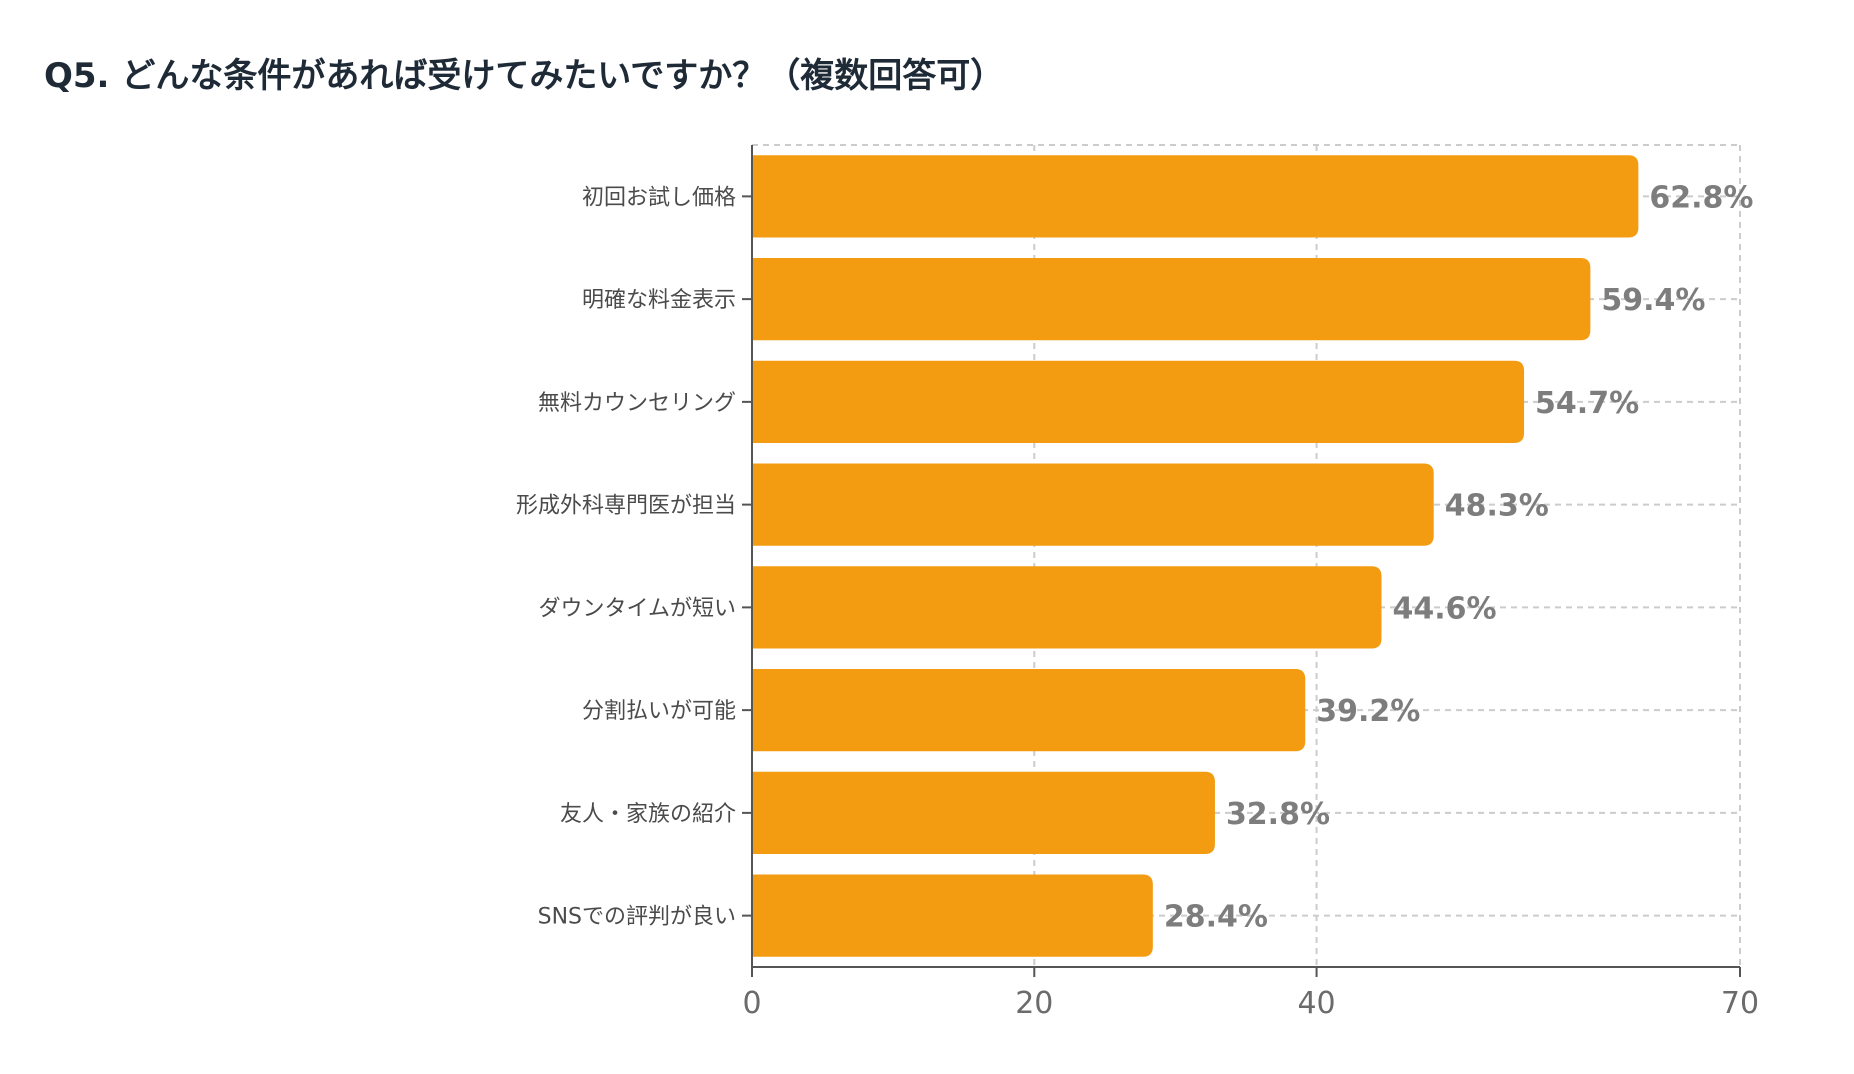 This screenshot has width=1854, height=1074. Describe the element at coordinates (1278, 814) in the screenshot. I see `value-label-6: 32.8%` at that location.